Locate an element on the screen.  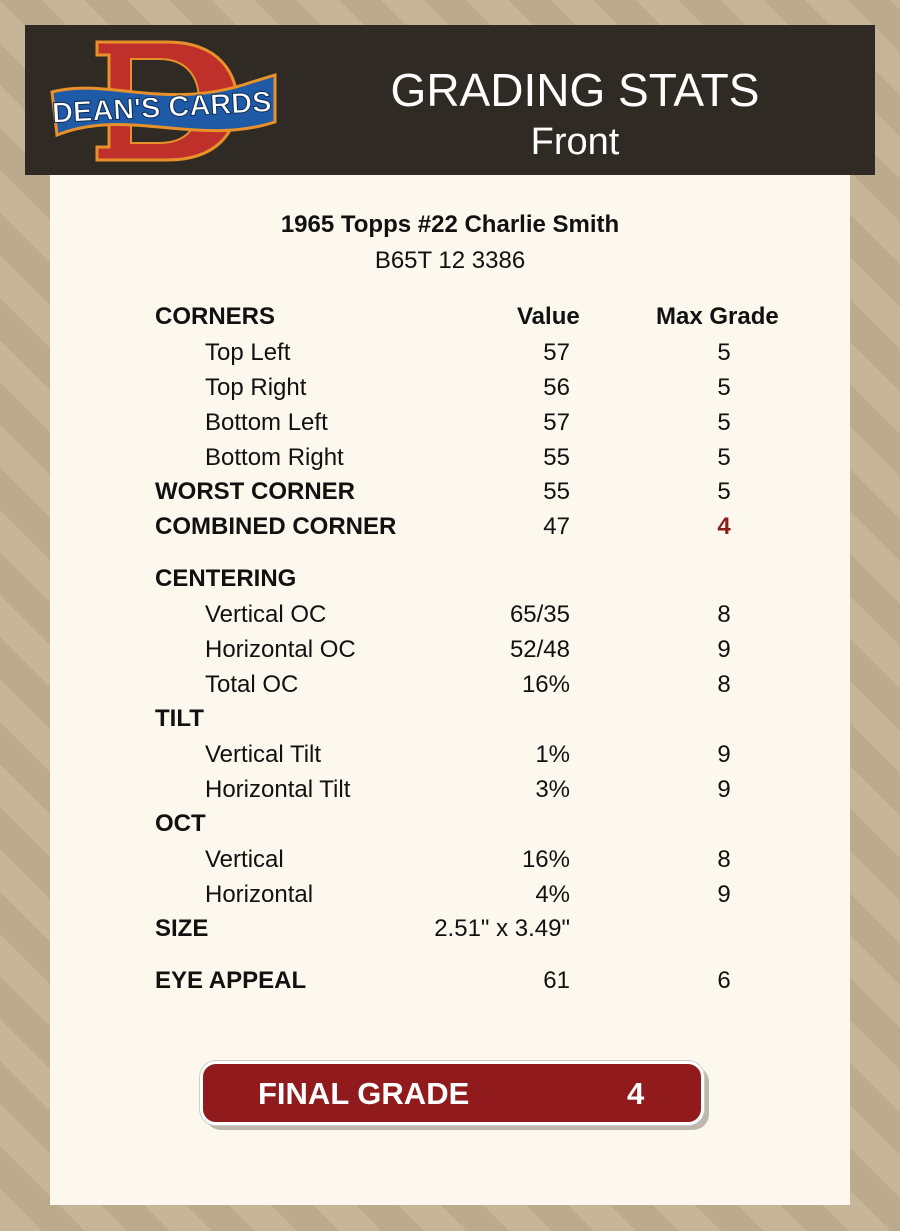
stat-row: Bottom Right 55 5 is located at coordinates (450, 459).